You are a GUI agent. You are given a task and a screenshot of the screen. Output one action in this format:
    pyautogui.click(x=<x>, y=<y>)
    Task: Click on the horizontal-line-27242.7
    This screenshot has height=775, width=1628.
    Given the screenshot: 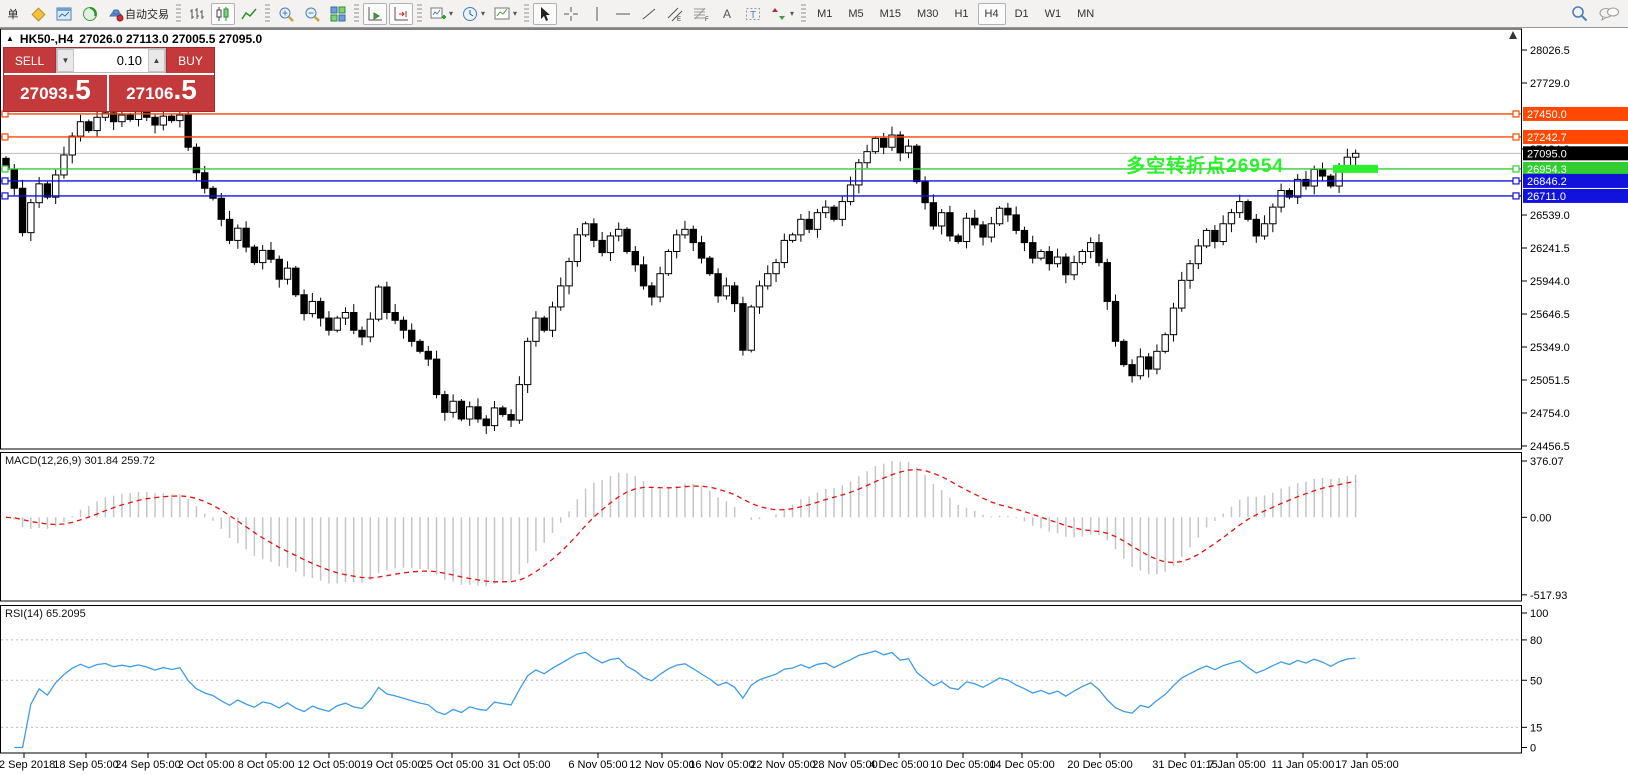 What is the action you would take?
    pyautogui.click(x=761, y=137)
    